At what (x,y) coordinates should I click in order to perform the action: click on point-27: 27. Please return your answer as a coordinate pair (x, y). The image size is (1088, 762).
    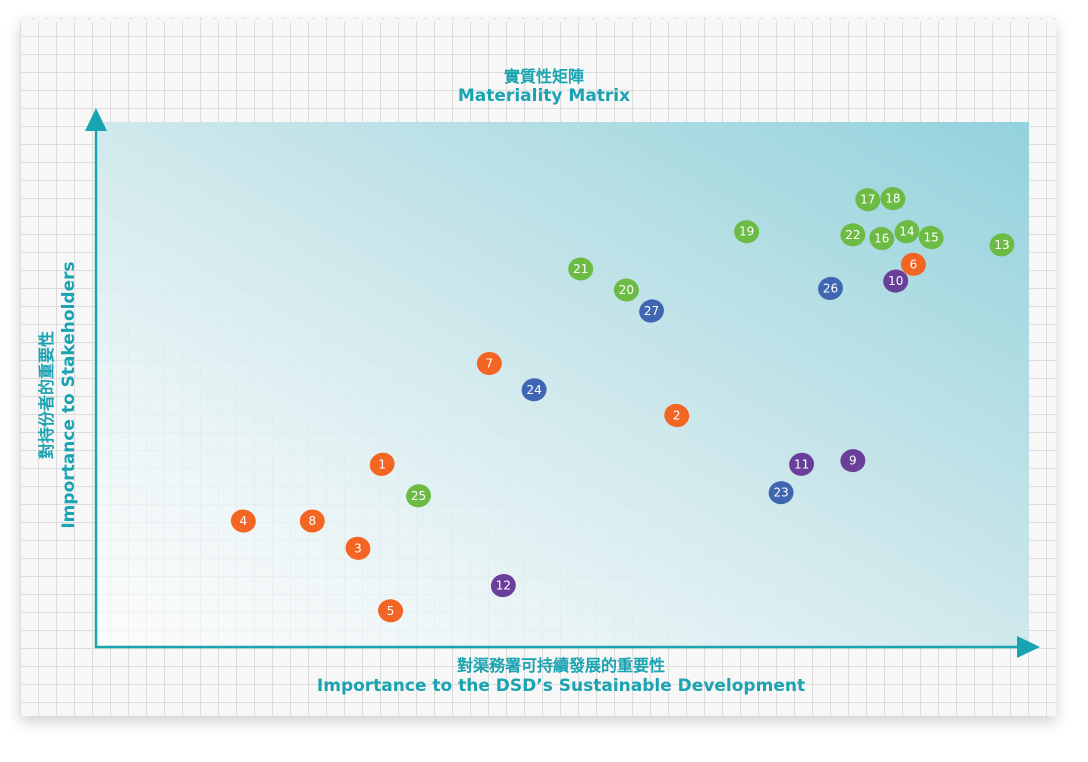
    Looking at the image, I should click on (651, 311).